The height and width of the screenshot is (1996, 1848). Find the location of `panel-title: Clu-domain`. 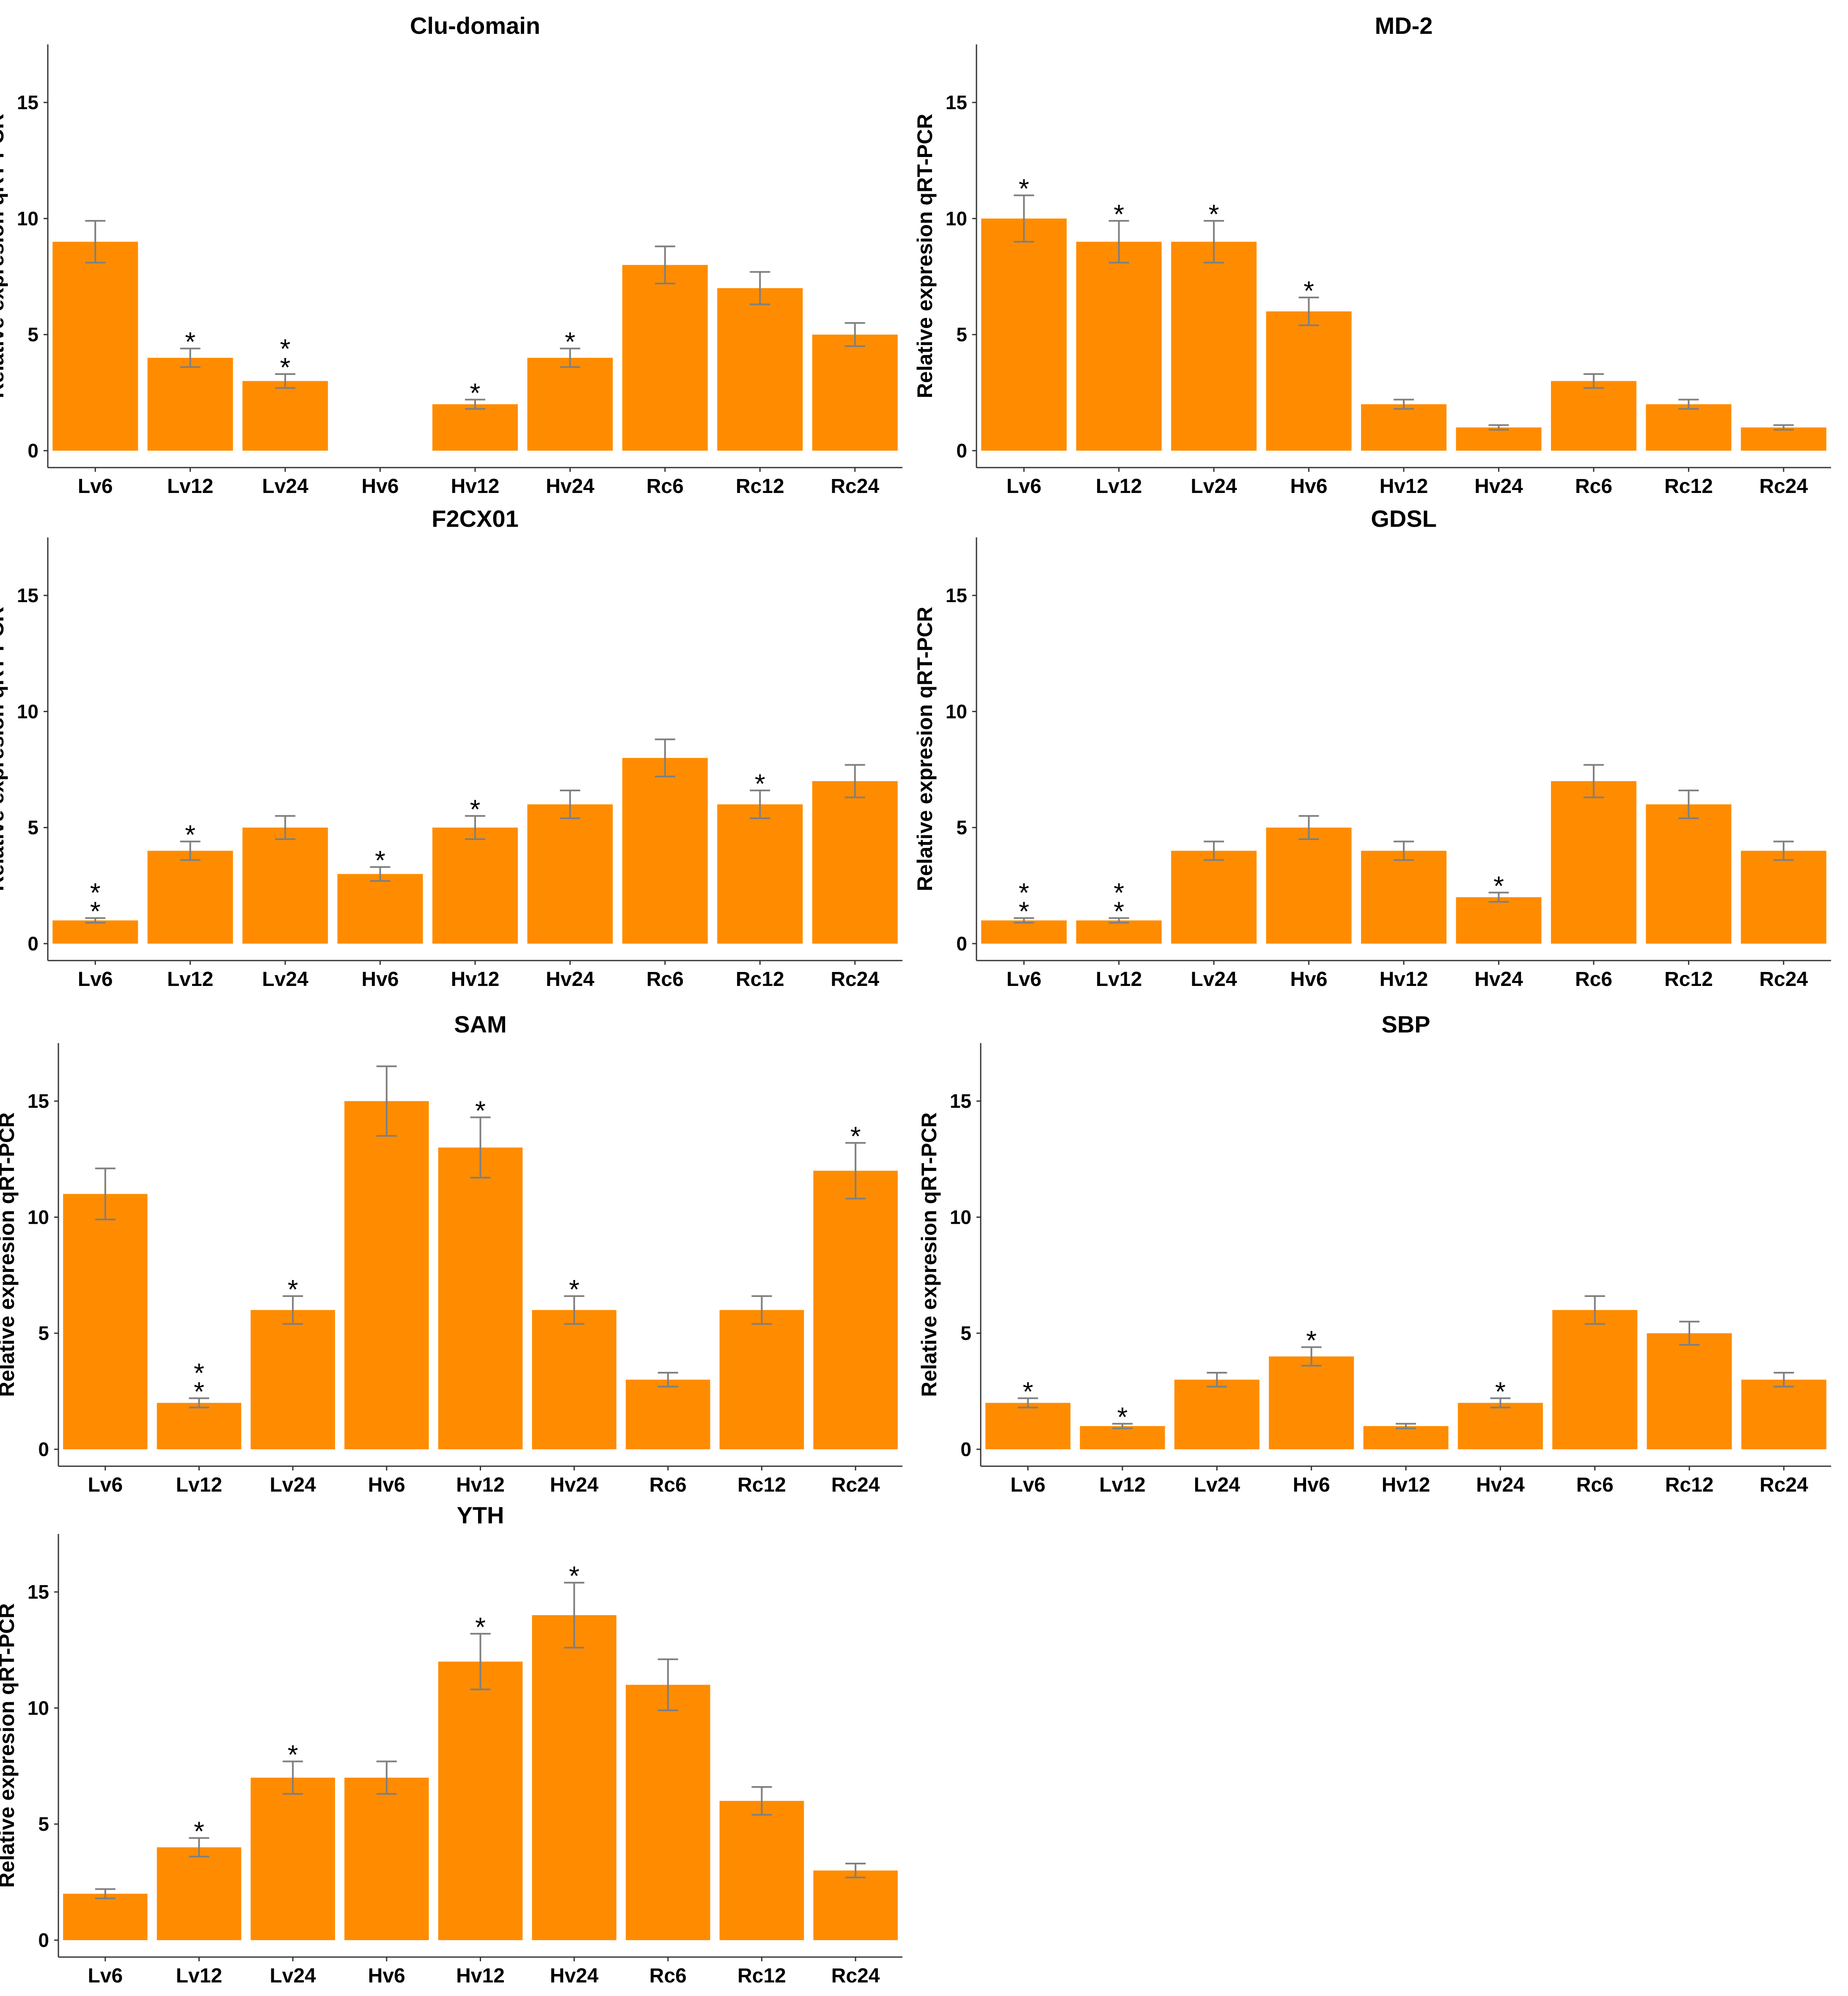

panel-title: Clu-domain is located at coordinates (475, 25).